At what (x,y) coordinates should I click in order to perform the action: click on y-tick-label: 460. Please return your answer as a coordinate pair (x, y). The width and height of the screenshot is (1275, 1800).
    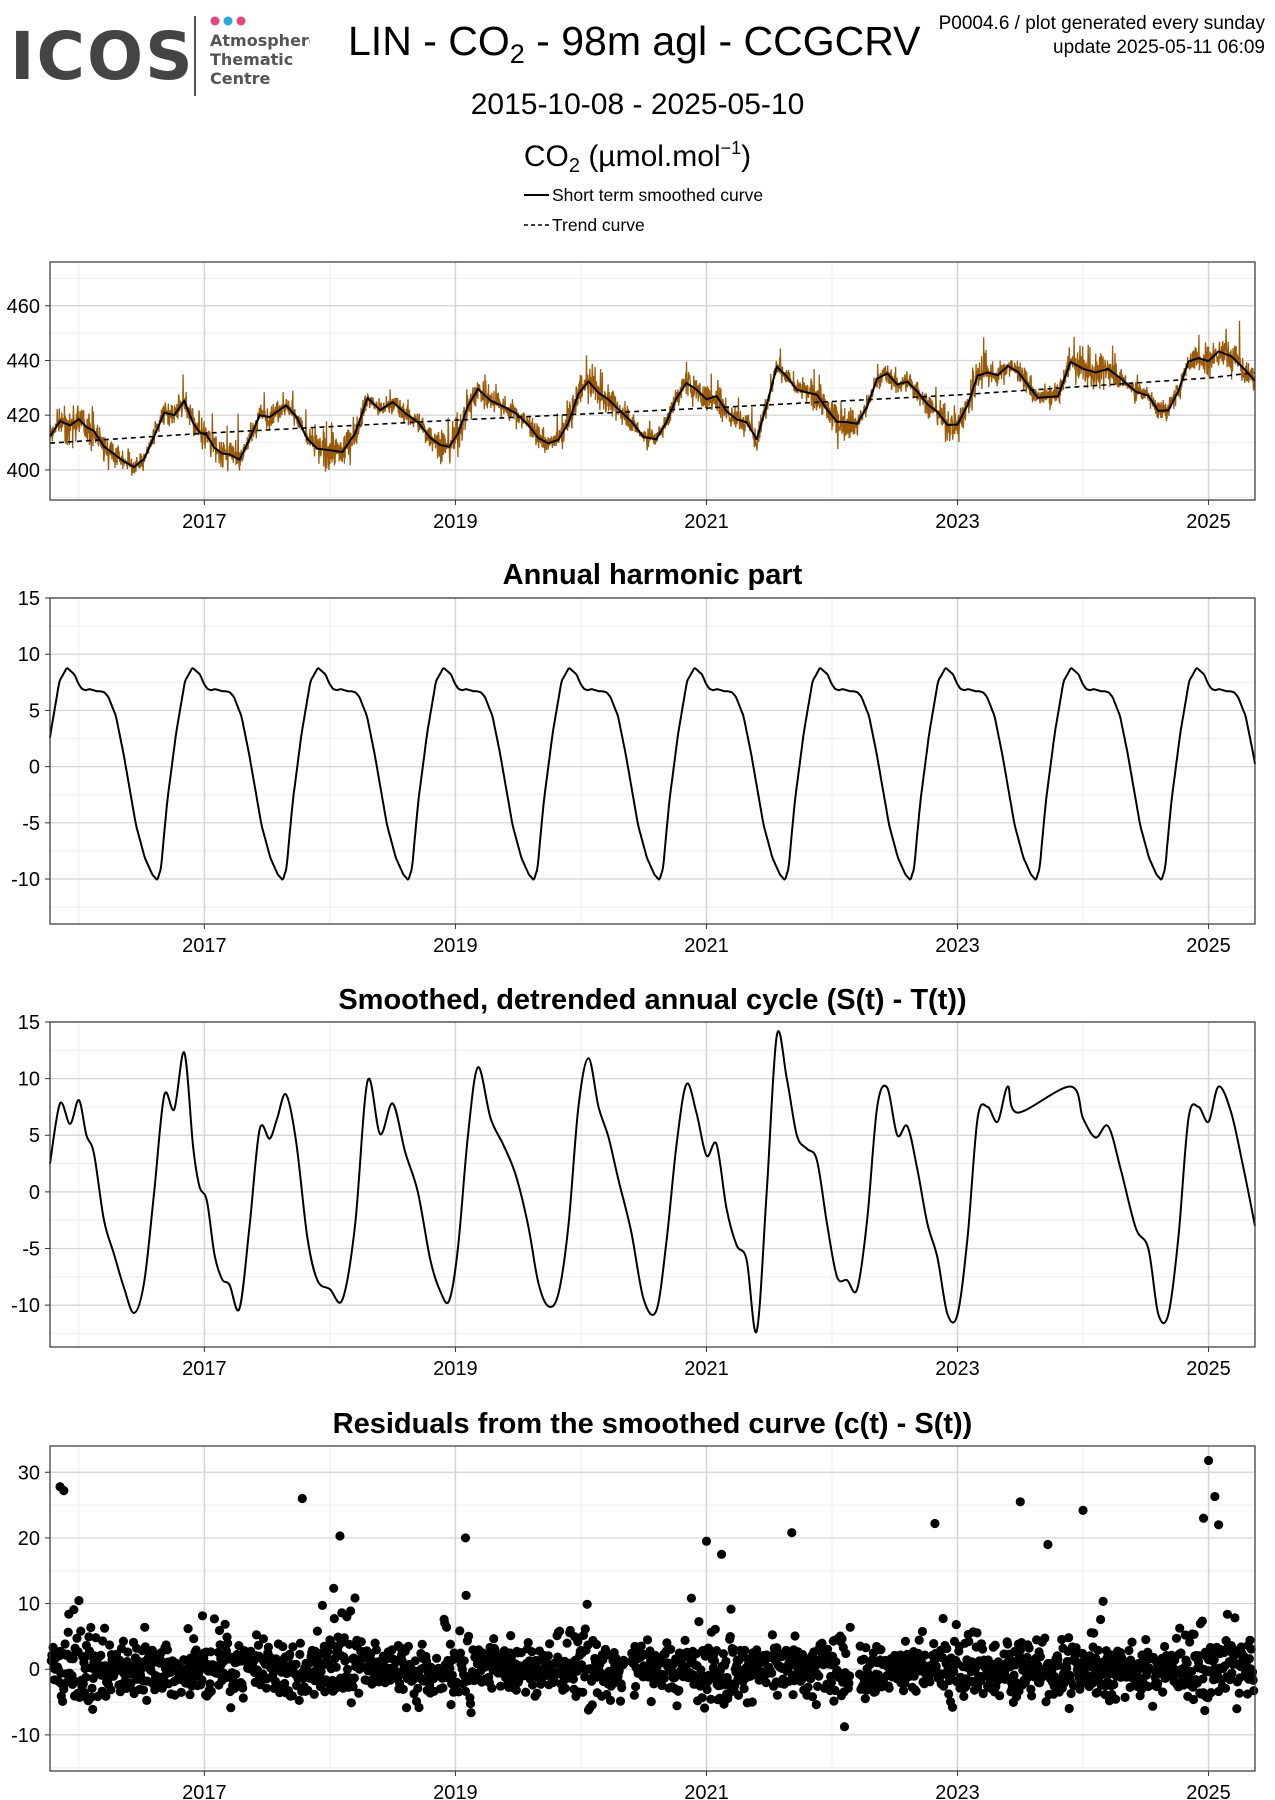
    Looking at the image, I should click on (23, 307).